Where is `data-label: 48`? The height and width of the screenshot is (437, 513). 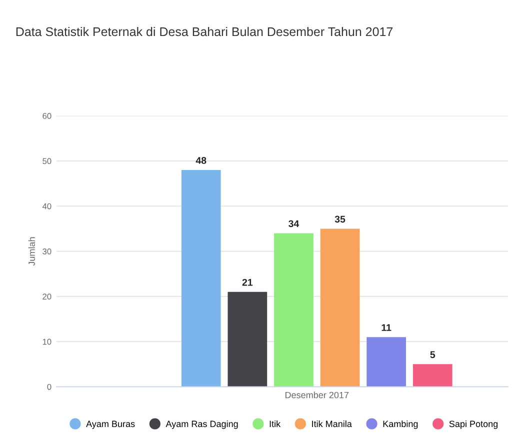 data-label: 48 is located at coordinates (201, 160).